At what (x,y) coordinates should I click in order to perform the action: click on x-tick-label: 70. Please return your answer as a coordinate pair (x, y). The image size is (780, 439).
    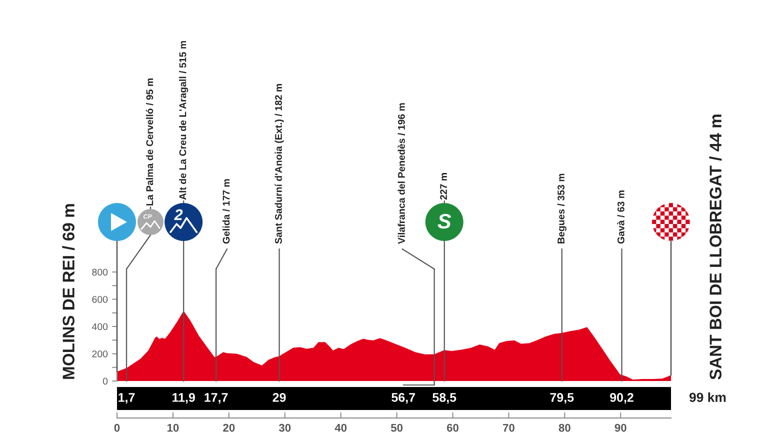
    Looking at the image, I should click on (508, 428).